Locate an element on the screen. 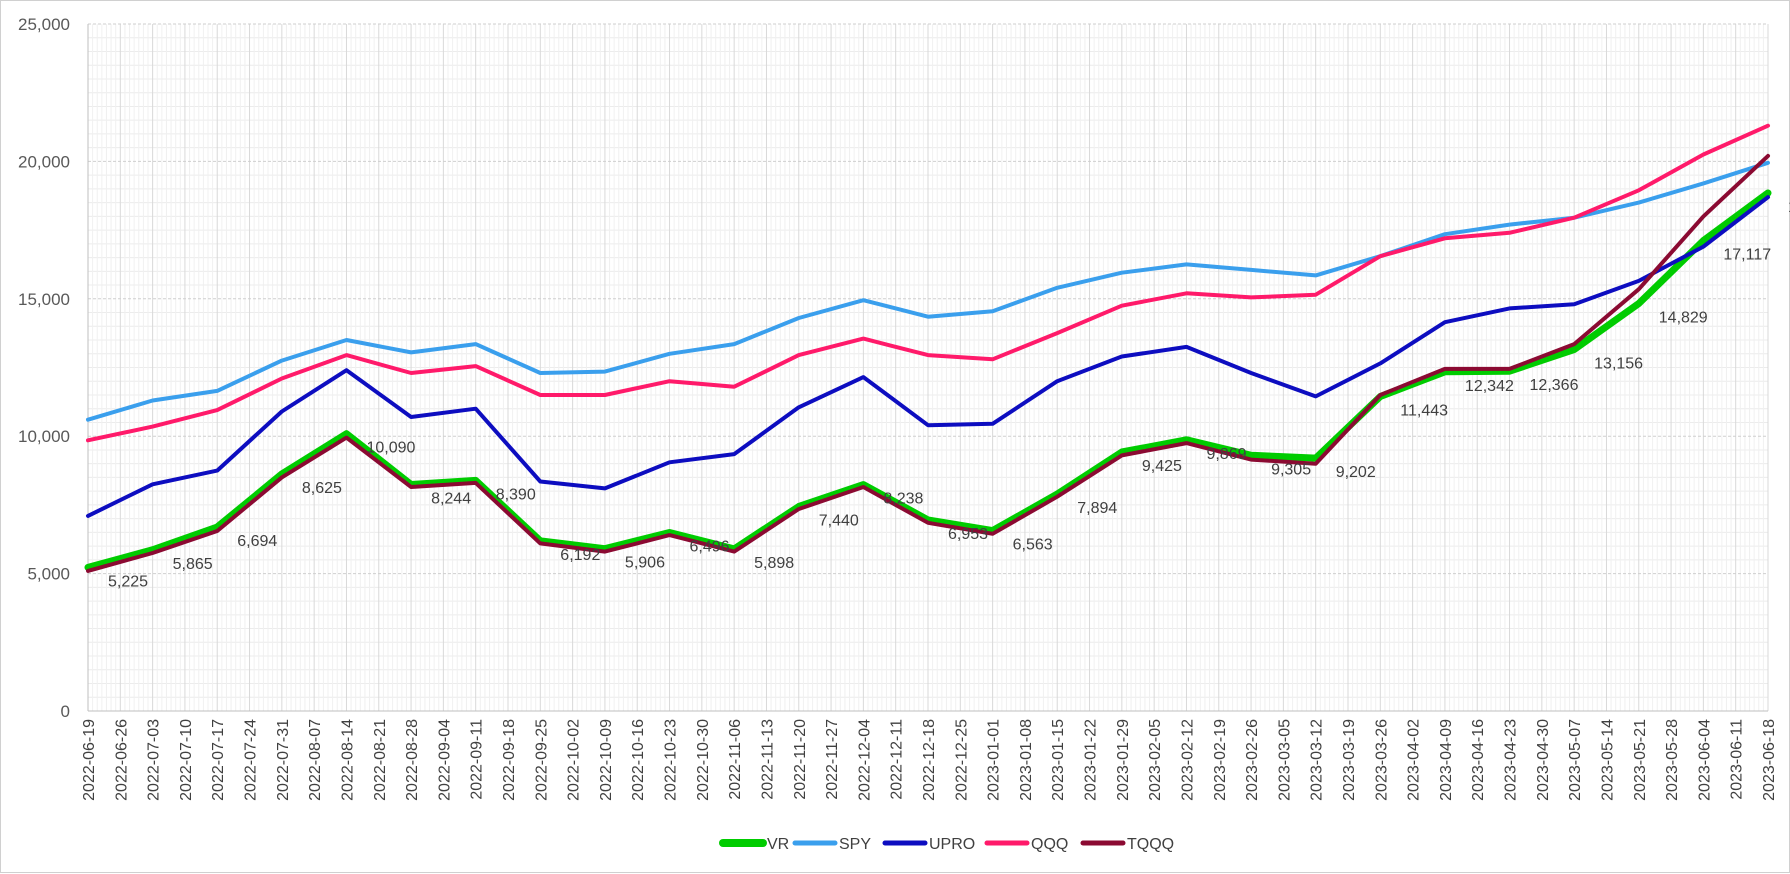  x-tick-label: 2023-04-23 is located at coordinates (1511, 760).